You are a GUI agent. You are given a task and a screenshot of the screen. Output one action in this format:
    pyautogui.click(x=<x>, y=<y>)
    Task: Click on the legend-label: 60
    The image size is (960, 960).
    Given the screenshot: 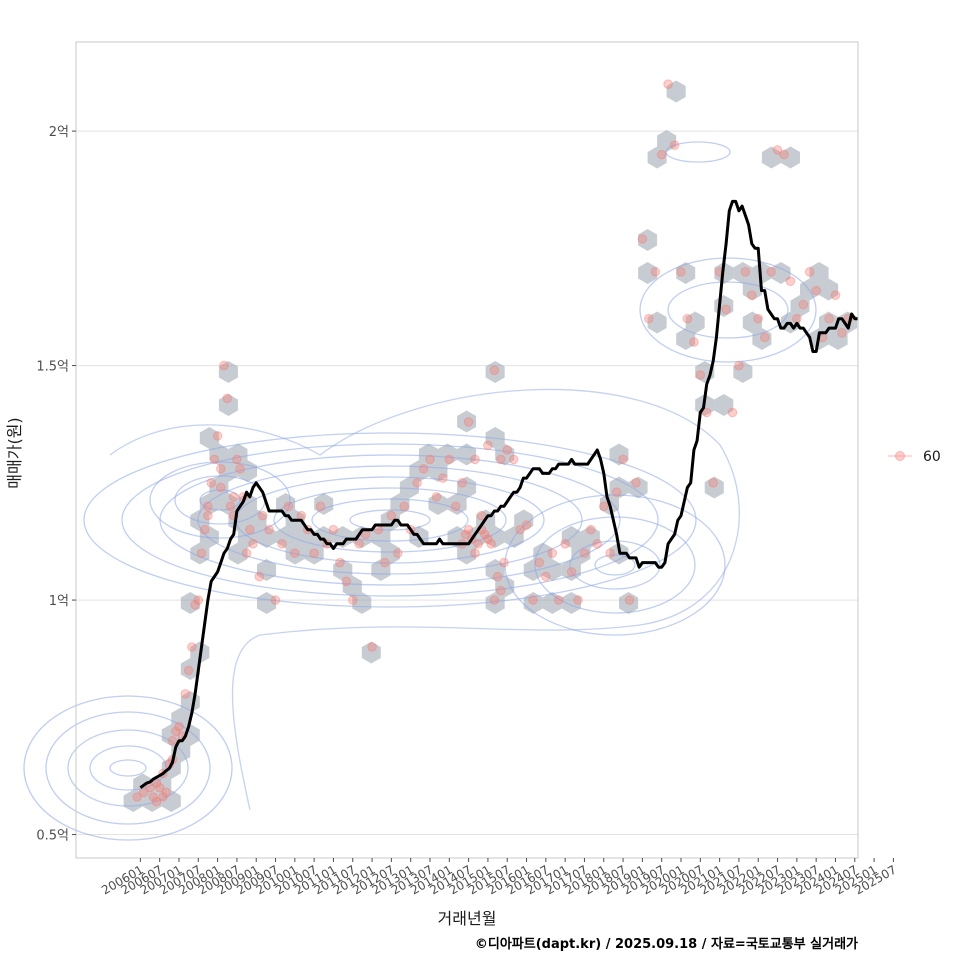 What is the action you would take?
    pyautogui.click(x=932, y=457)
    